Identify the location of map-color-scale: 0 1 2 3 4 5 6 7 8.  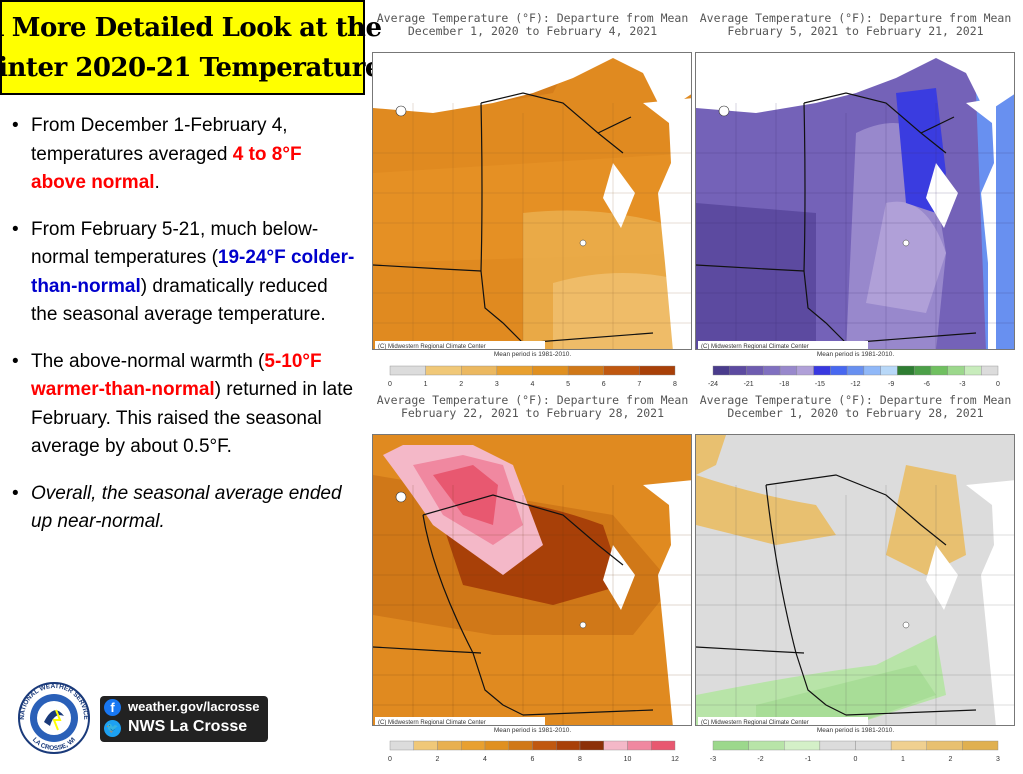
(532, 376).